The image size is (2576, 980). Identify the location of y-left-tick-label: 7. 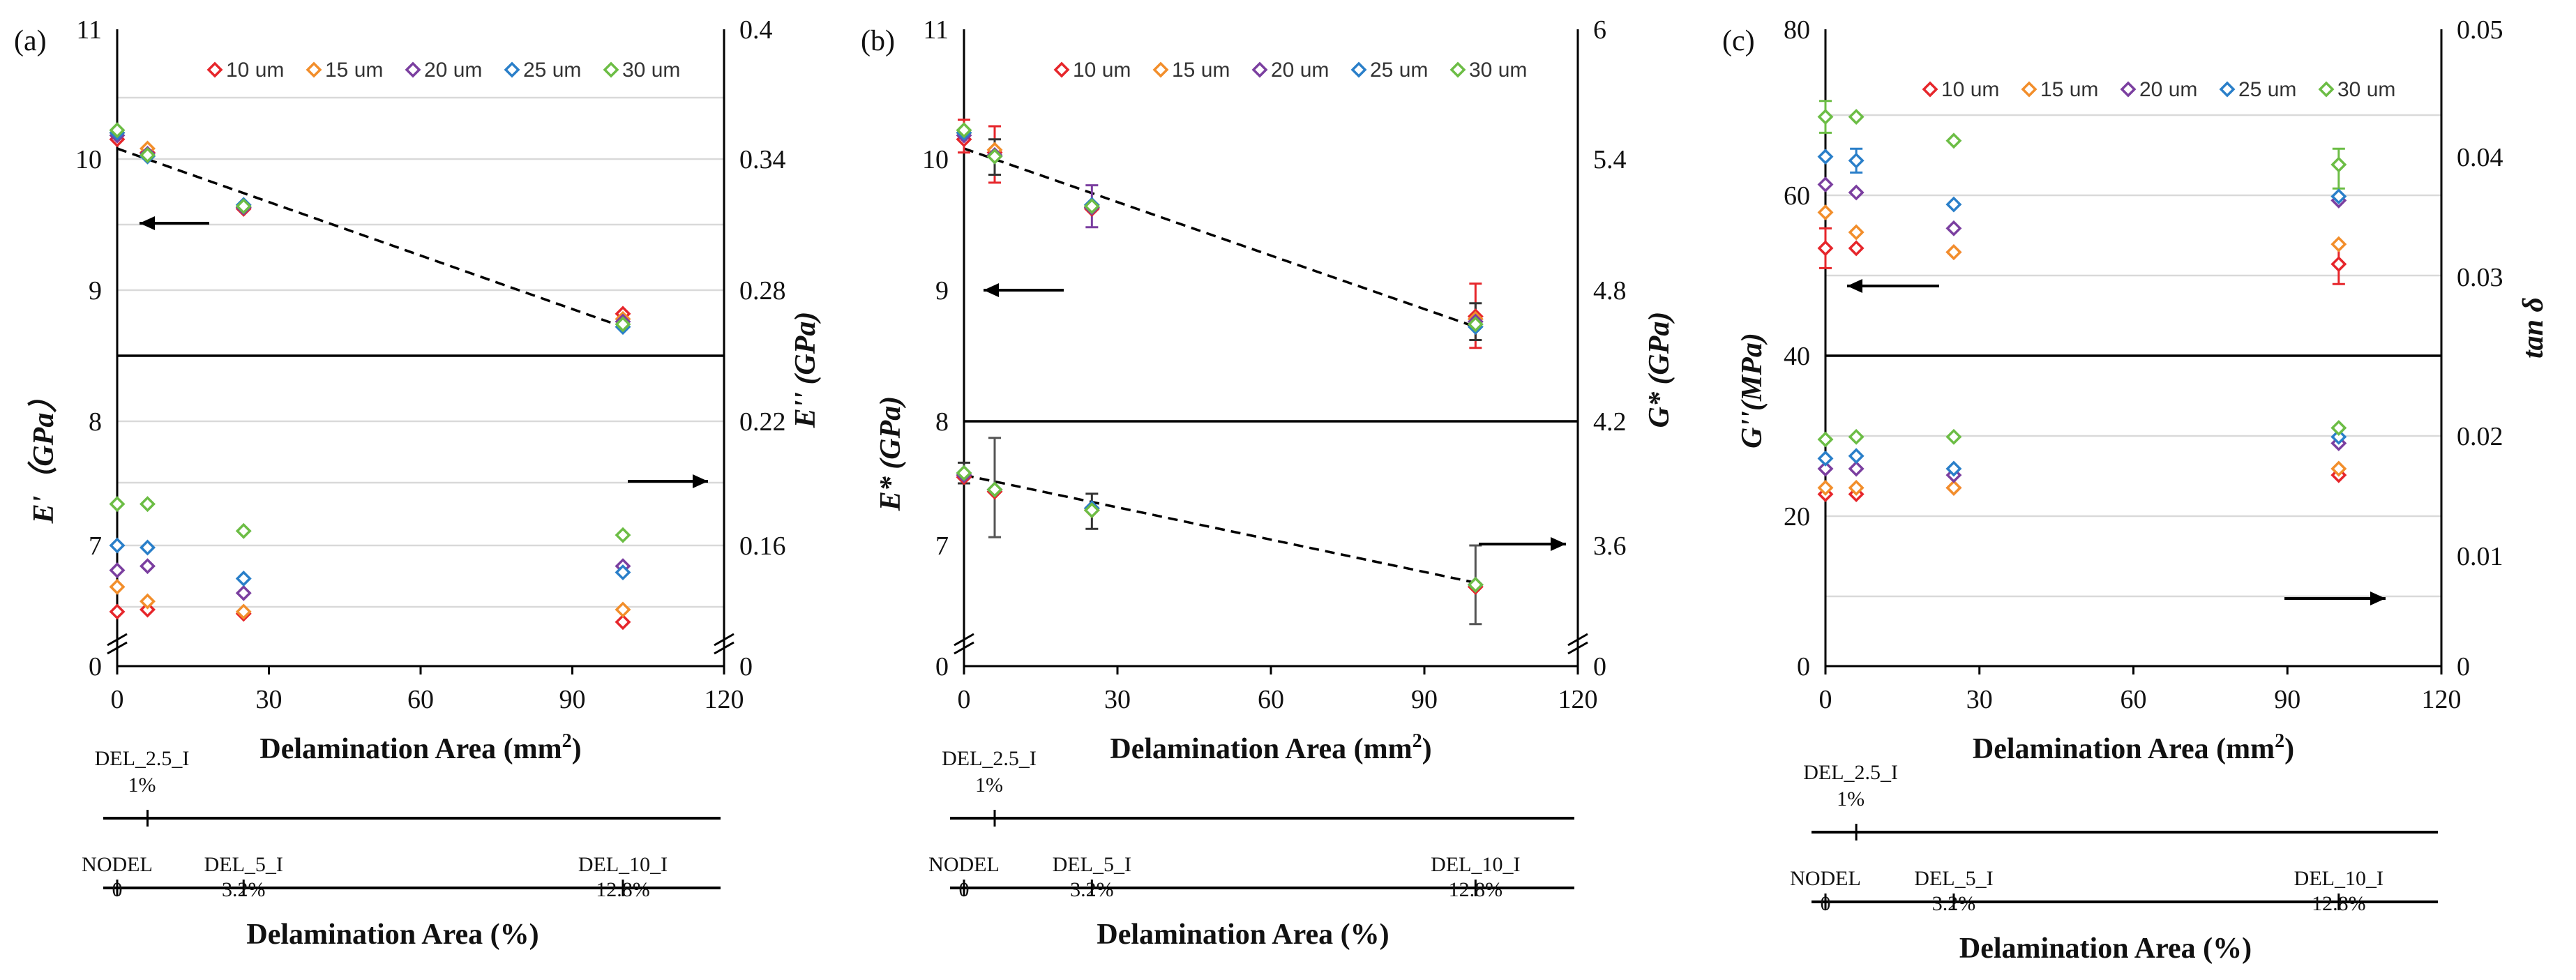
(942, 546).